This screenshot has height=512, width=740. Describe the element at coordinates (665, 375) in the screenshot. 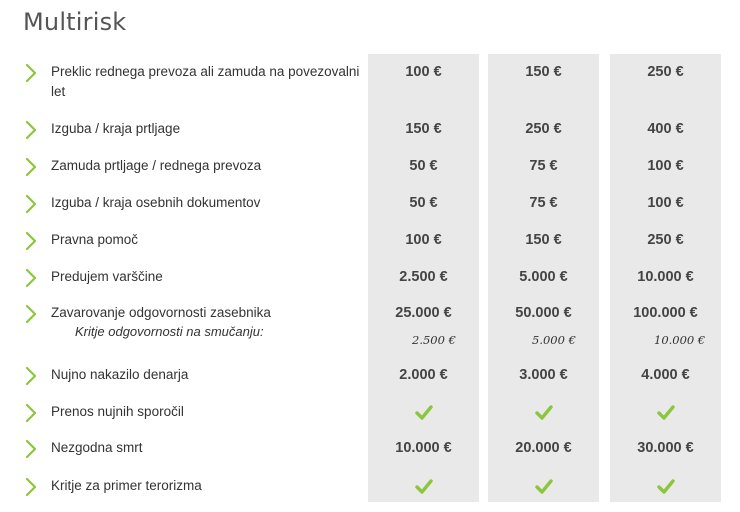

I see `coverage-value: 4.000 €` at that location.